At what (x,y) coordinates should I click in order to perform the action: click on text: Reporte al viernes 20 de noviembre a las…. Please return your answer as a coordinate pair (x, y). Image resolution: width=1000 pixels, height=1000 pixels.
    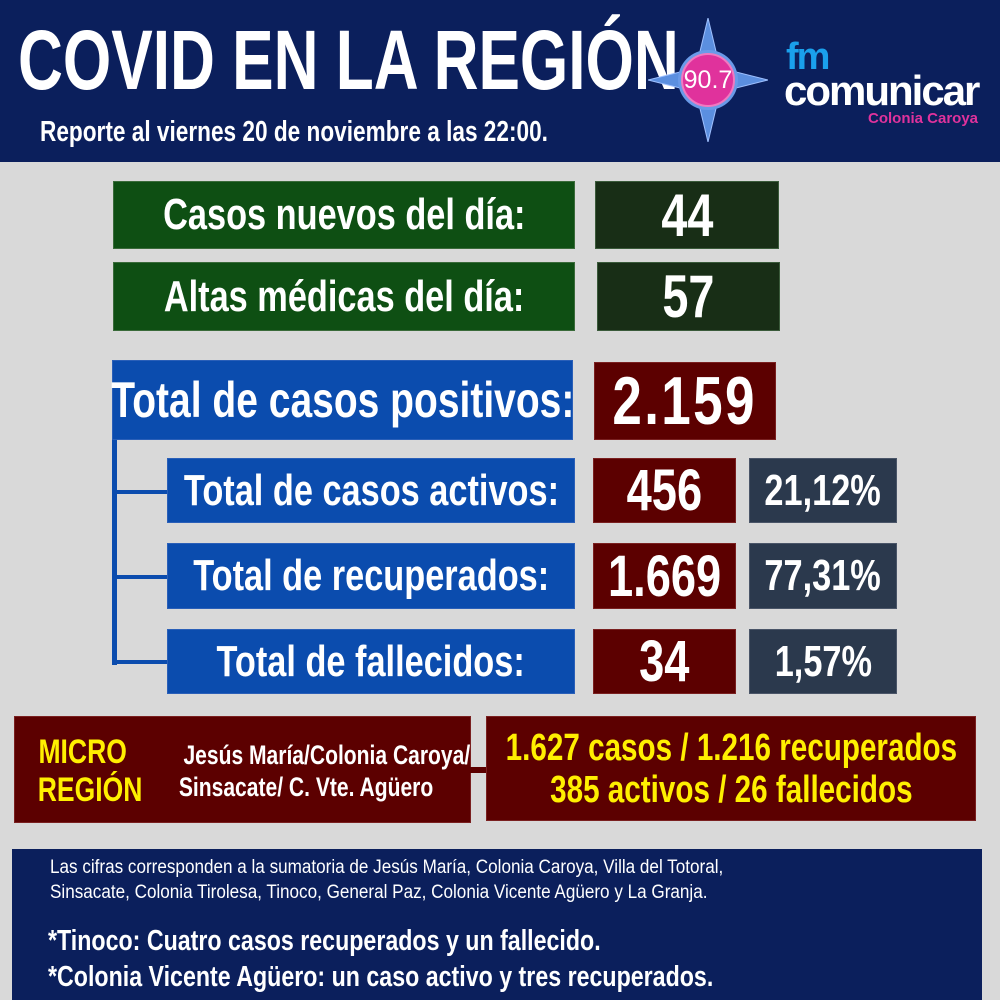
    Looking at the image, I should click on (294, 132).